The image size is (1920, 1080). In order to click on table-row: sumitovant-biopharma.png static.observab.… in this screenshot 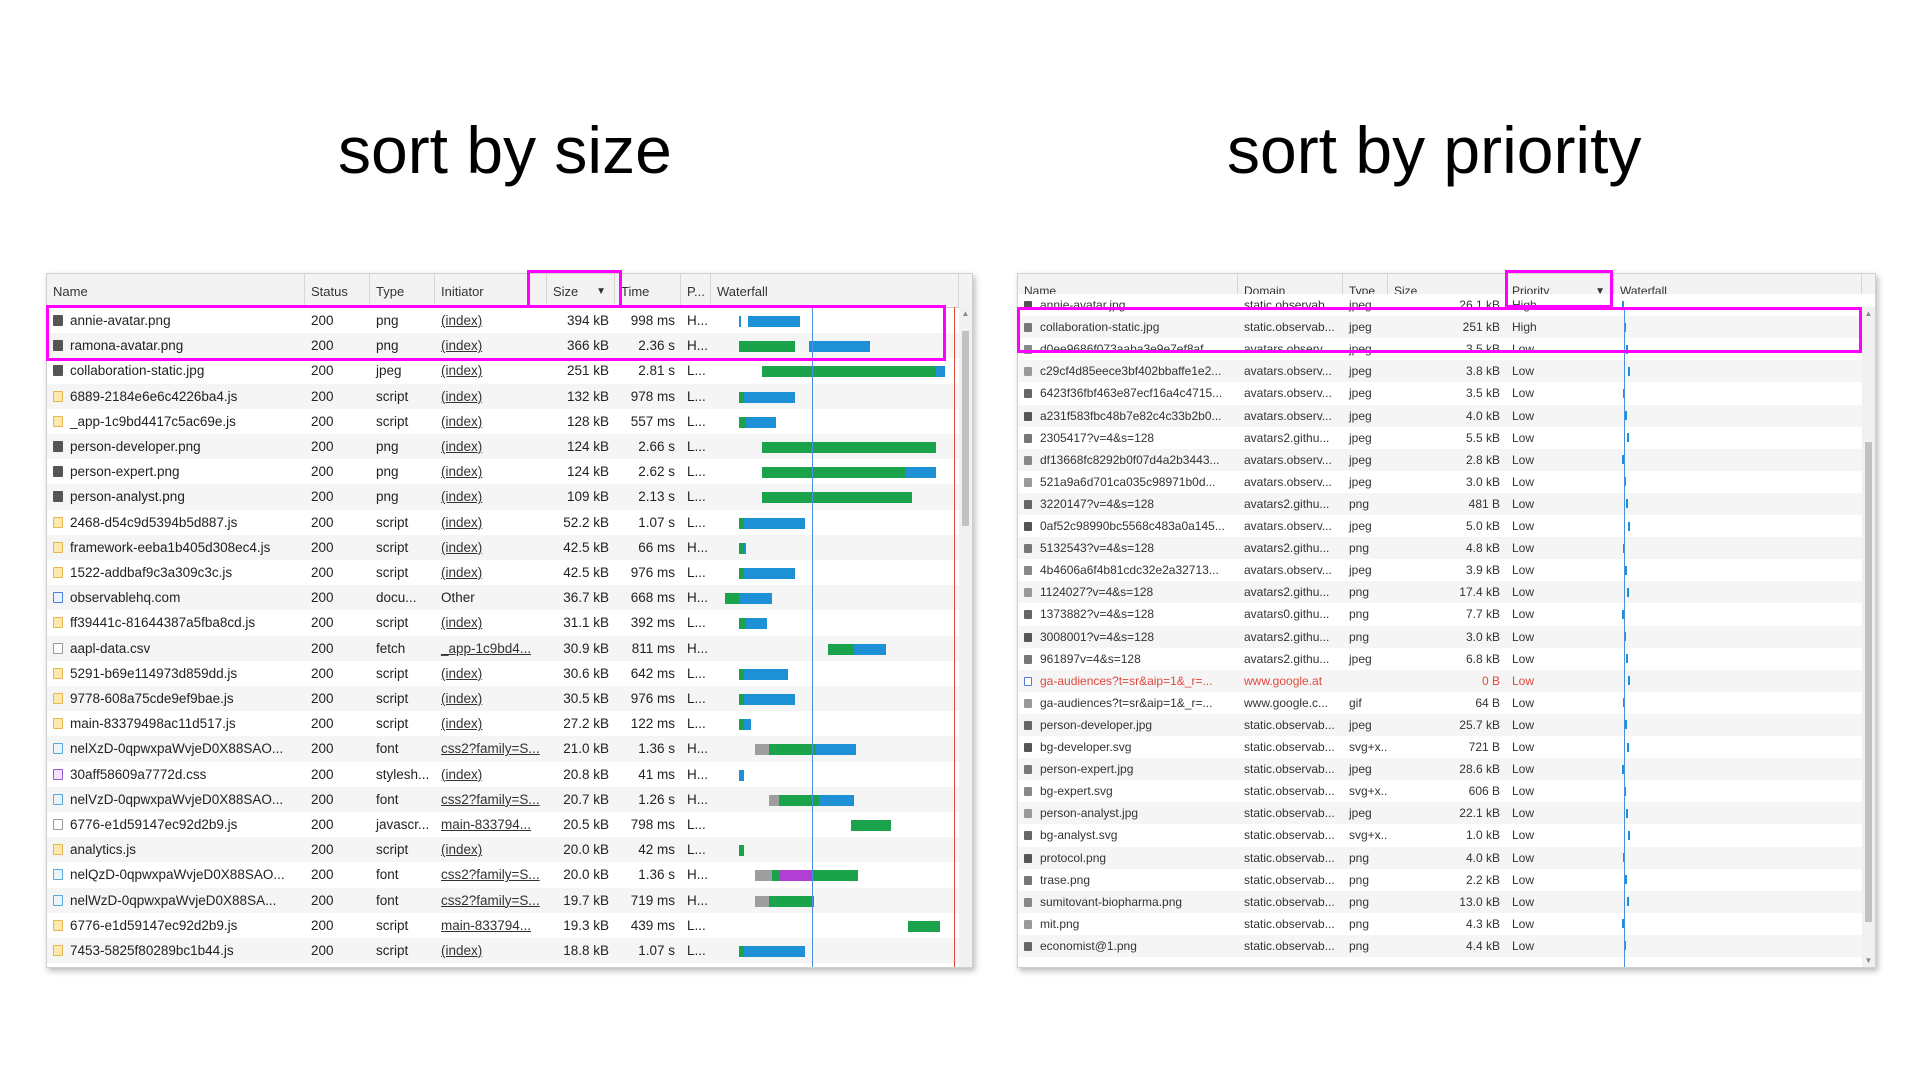, I will do `click(1446, 901)`.